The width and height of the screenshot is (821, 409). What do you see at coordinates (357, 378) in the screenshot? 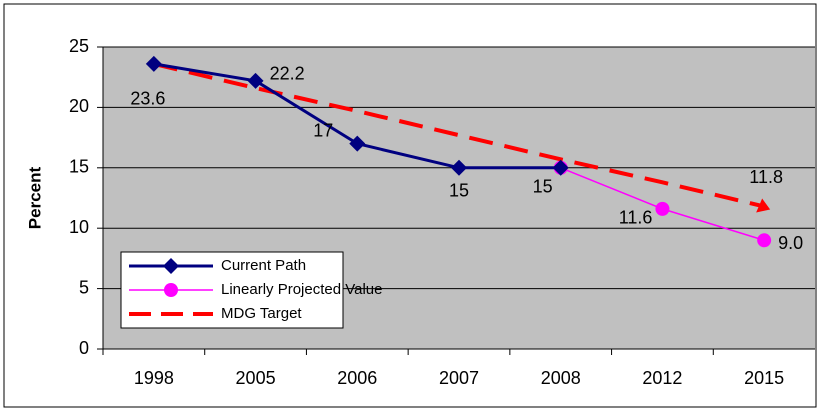
I see `x-tick-label: 2006` at bounding box center [357, 378].